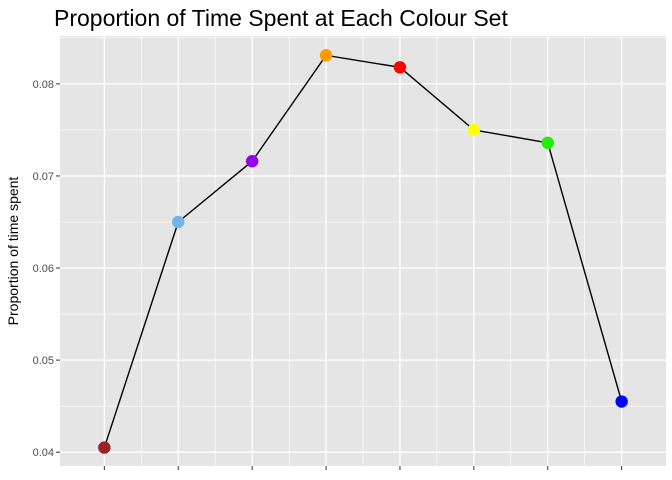  Describe the element at coordinates (43, 269) in the screenshot. I see `y-tick-label: 0.06` at that location.